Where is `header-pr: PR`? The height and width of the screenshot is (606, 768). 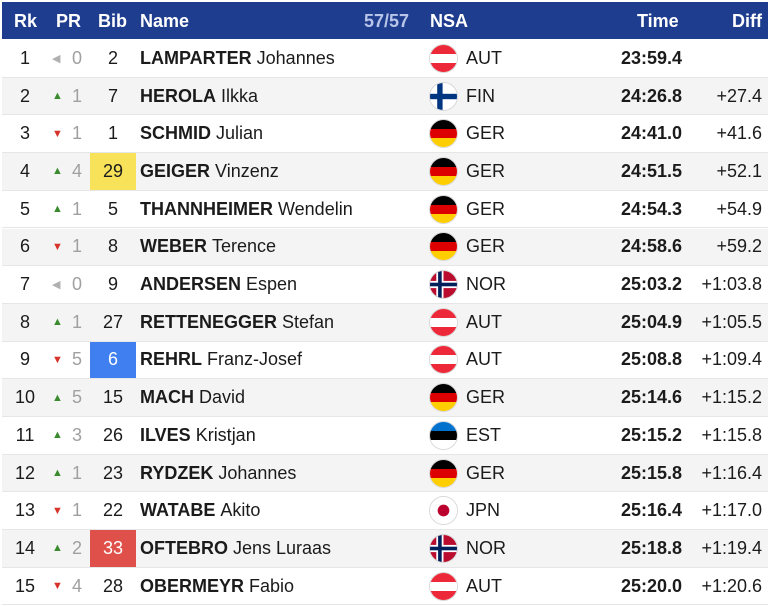 header-pr: PR is located at coordinates (69, 21).